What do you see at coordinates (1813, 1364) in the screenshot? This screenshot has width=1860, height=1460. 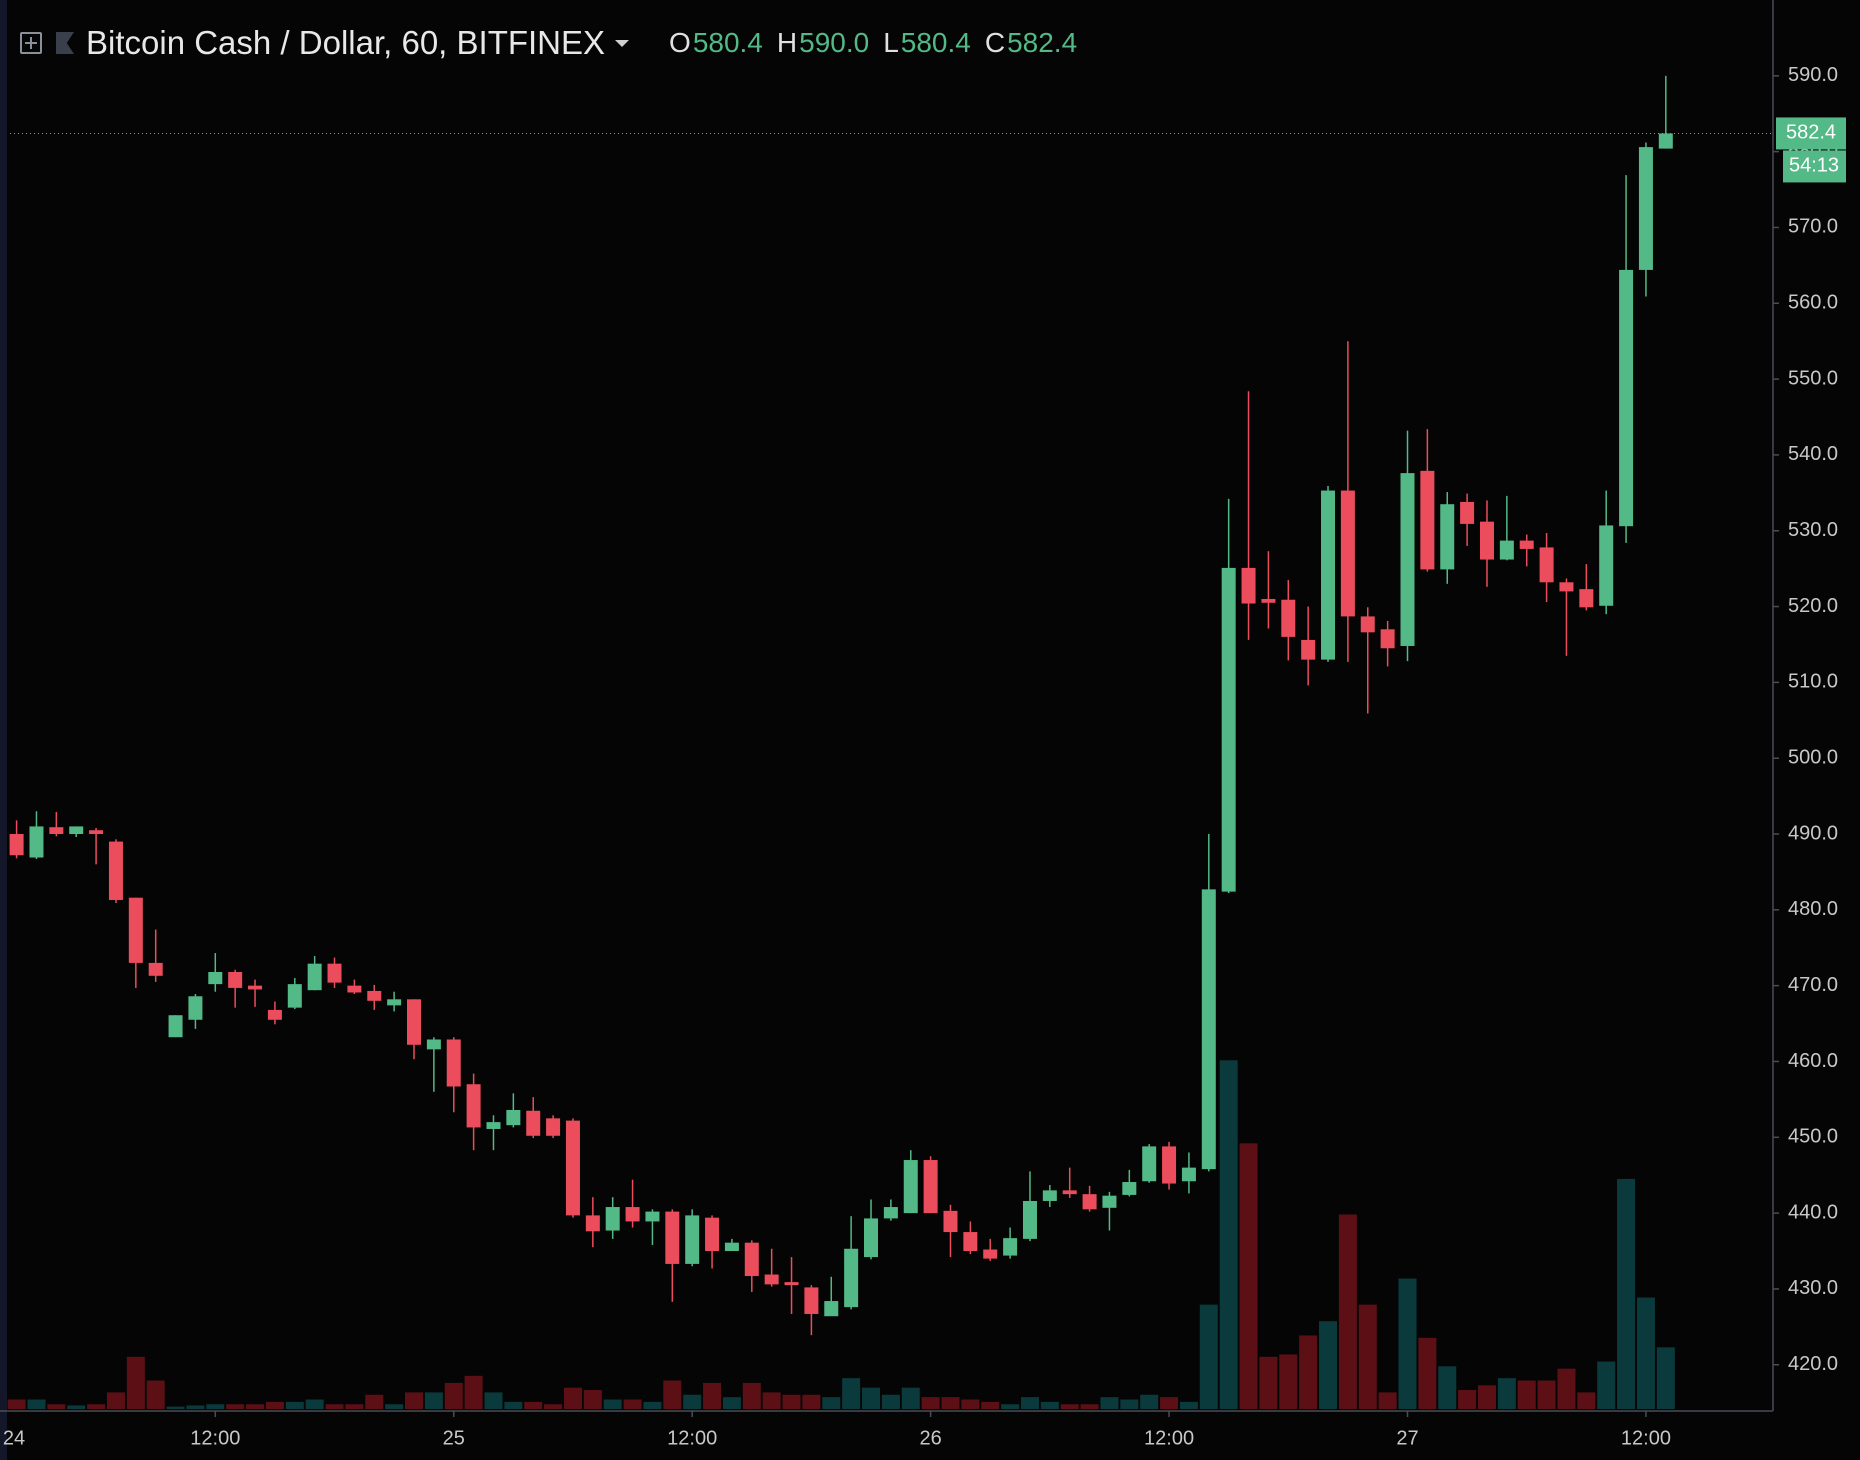 I see `y-tick-label: 420.0` at bounding box center [1813, 1364].